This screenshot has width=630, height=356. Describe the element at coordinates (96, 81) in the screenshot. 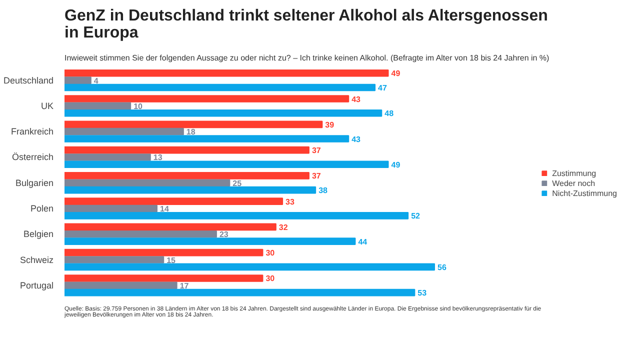

I see `data-label: 4` at that location.